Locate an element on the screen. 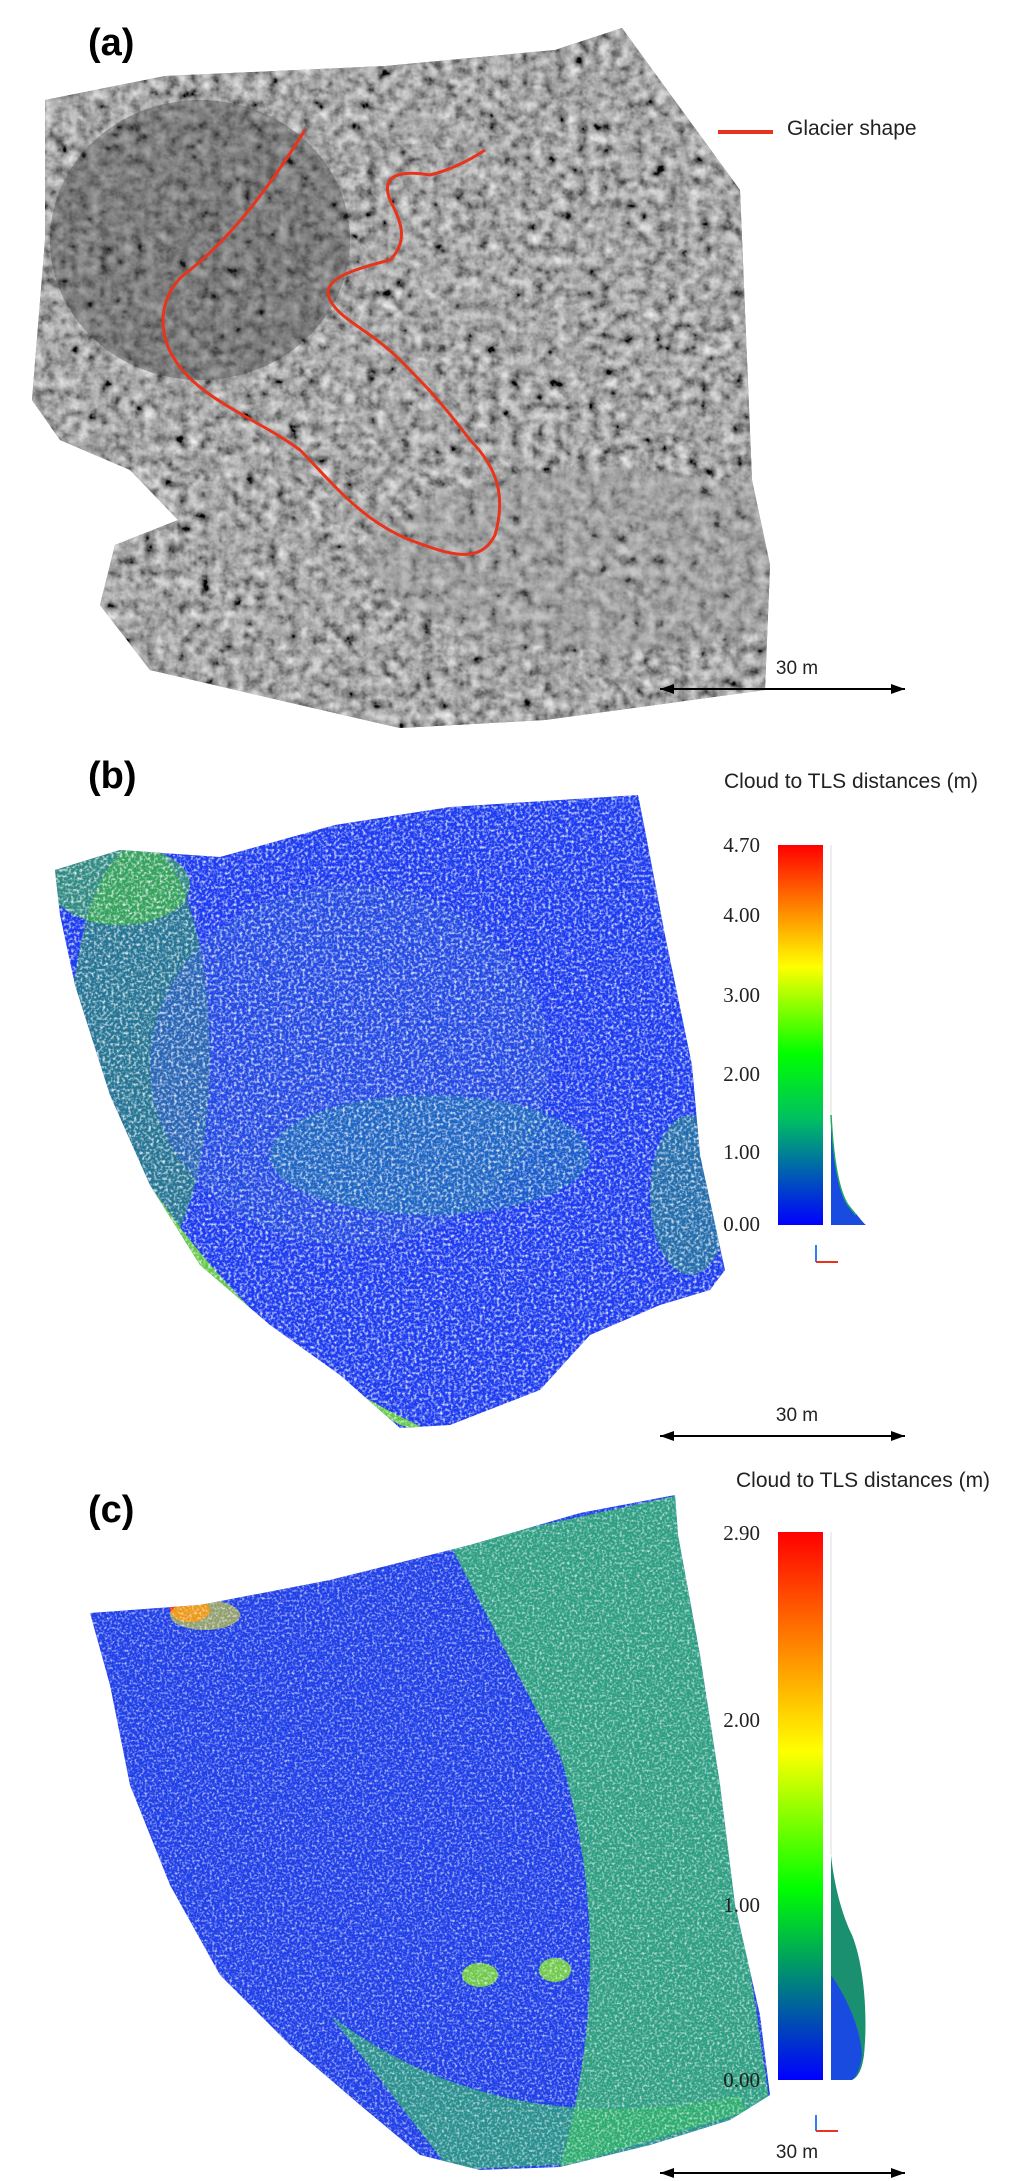 The image size is (1024, 2181). tick-label: 4.70 is located at coordinates (741, 845).